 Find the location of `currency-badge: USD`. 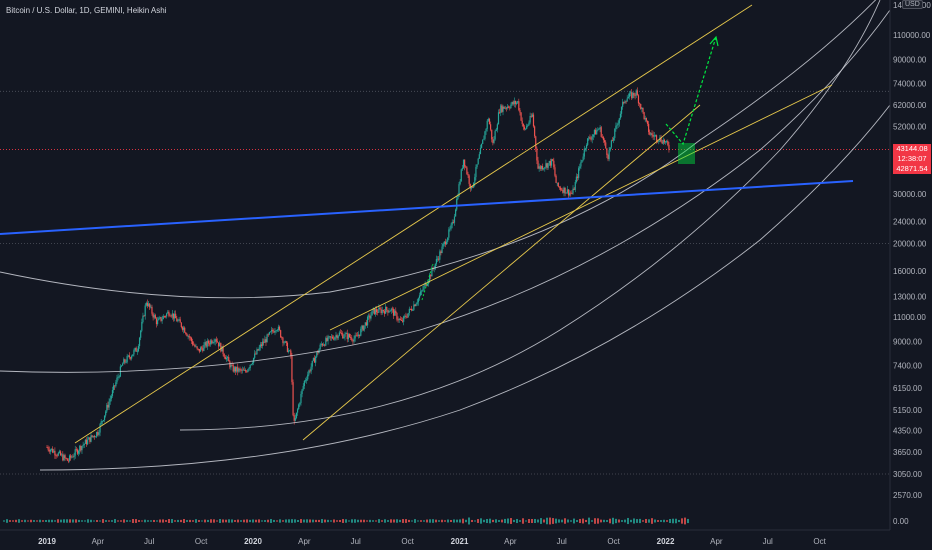

currency-badge: USD is located at coordinates (912, 4).